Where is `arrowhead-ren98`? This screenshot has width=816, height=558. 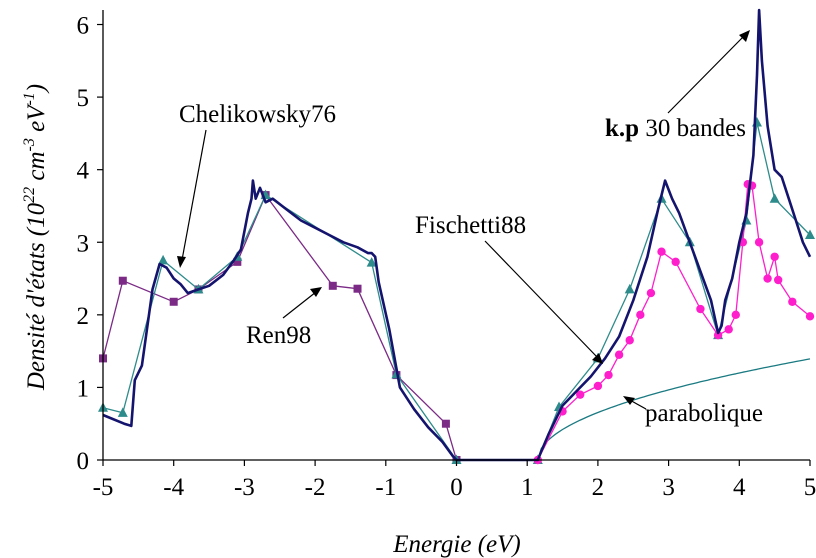
arrowhead-ren98 is located at coordinates (316, 292).